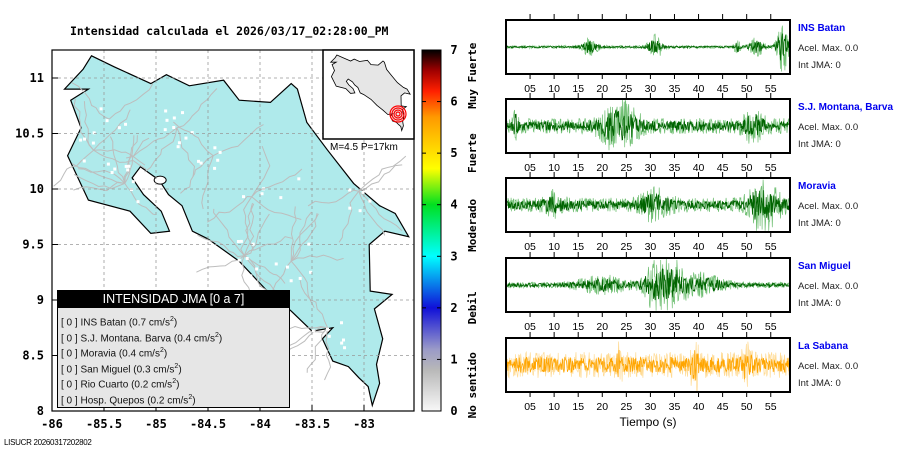 Image resolution: width=910 pixels, height=460 pixels. What do you see at coordinates (139, 354) in the screenshot?
I see `legend-acceleration: (0.4 cm/s` at bounding box center [139, 354].